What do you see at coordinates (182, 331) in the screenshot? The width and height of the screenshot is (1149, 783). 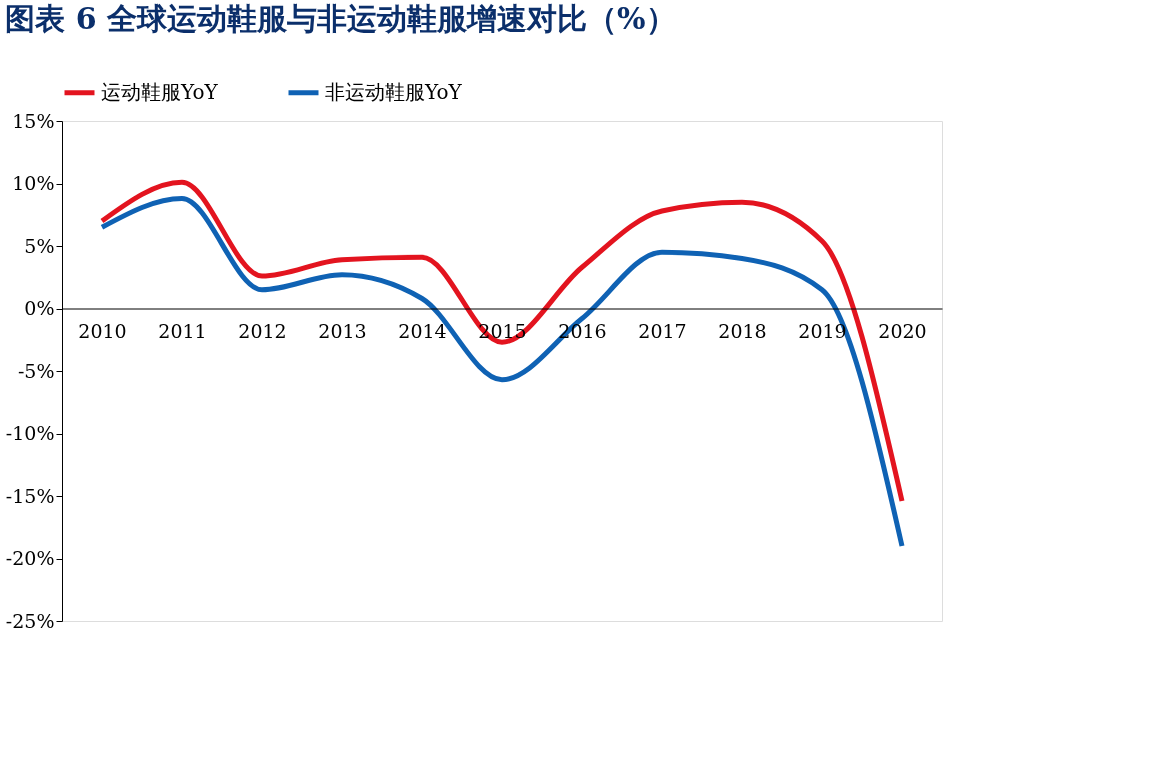 I see `x-tick-label: 2011` at bounding box center [182, 331].